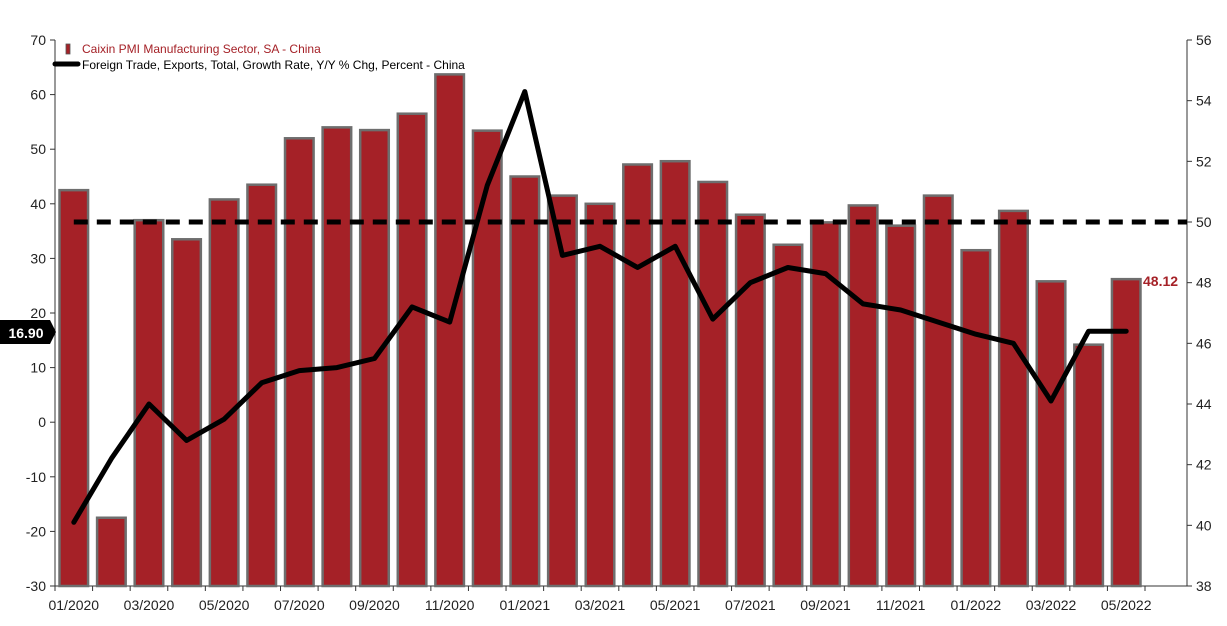 The image size is (1227, 626). Describe the element at coordinates (675, 605) in the screenshot. I see `x-tick-label: 05/2021` at that location.